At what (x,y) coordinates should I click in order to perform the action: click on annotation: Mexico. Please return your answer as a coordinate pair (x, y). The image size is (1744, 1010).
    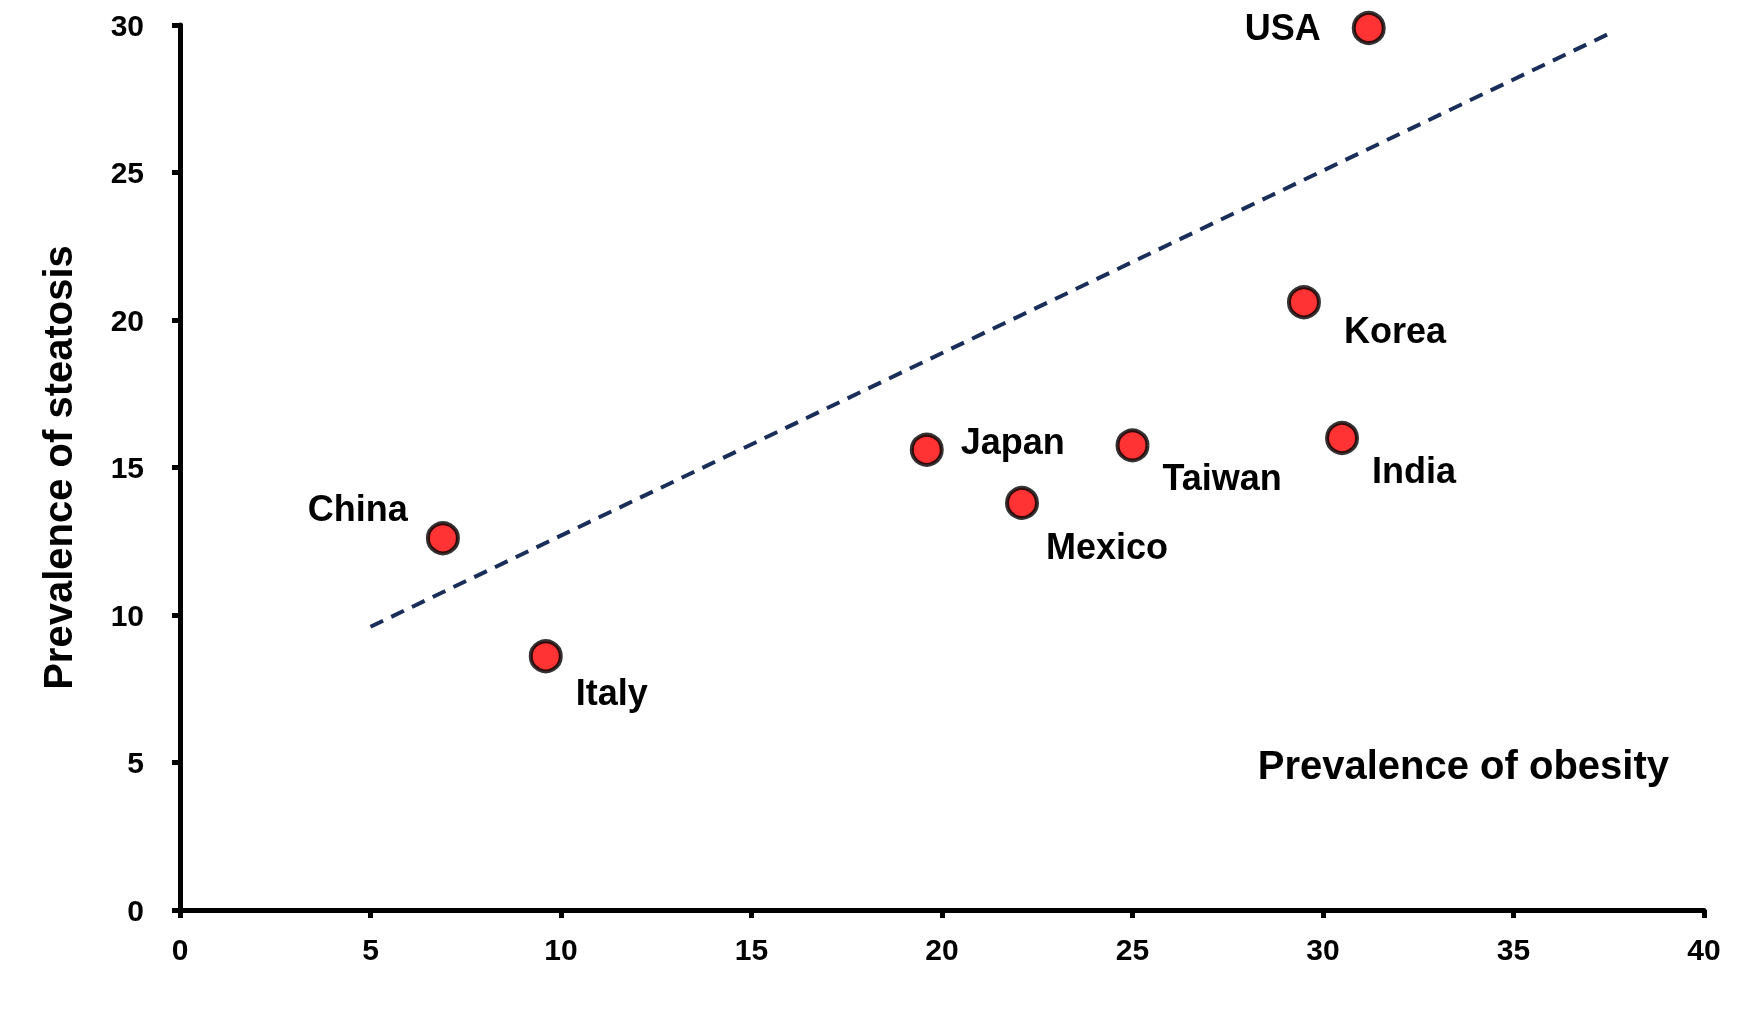
    Looking at the image, I should click on (1107, 547).